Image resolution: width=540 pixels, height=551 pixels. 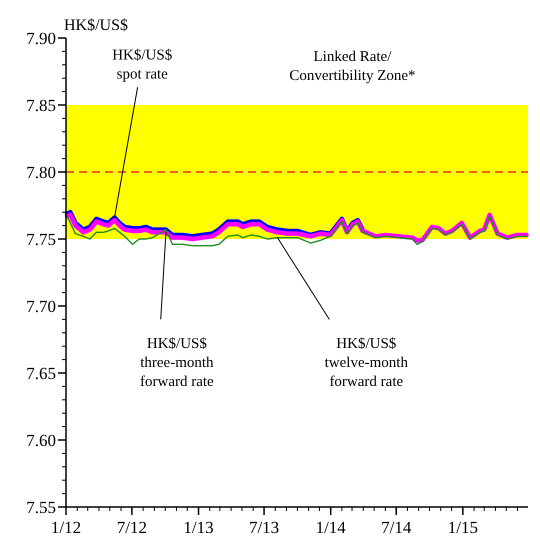 I want to click on y-tick-label: 7.65, so click(x=41, y=373).